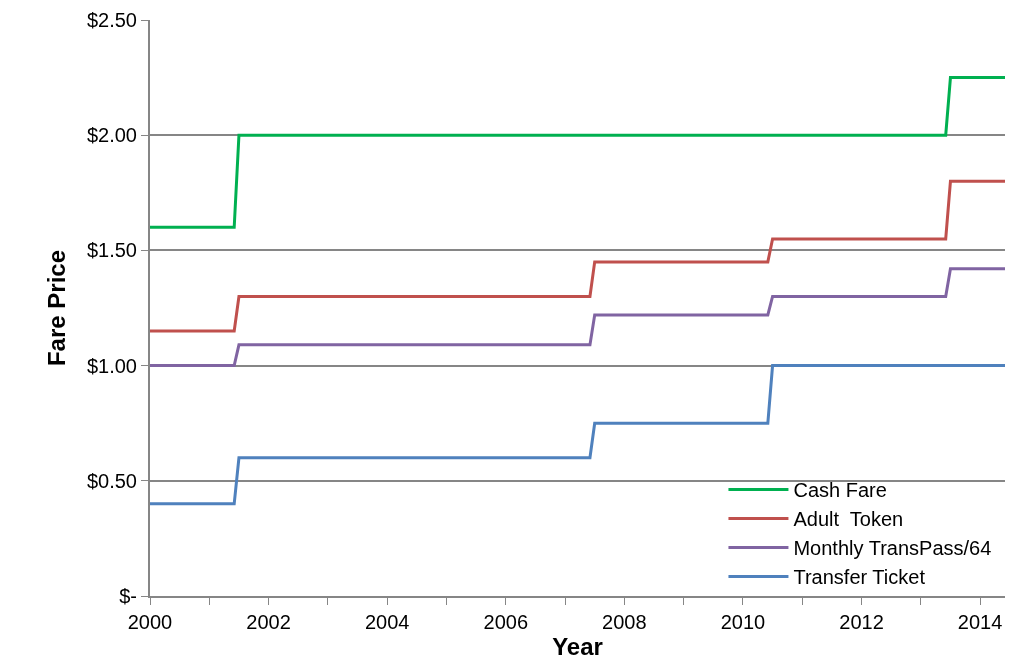 The width and height of the screenshot is (1011, 671). I want to click on legend-label: Adult Token, so click(848, 519).